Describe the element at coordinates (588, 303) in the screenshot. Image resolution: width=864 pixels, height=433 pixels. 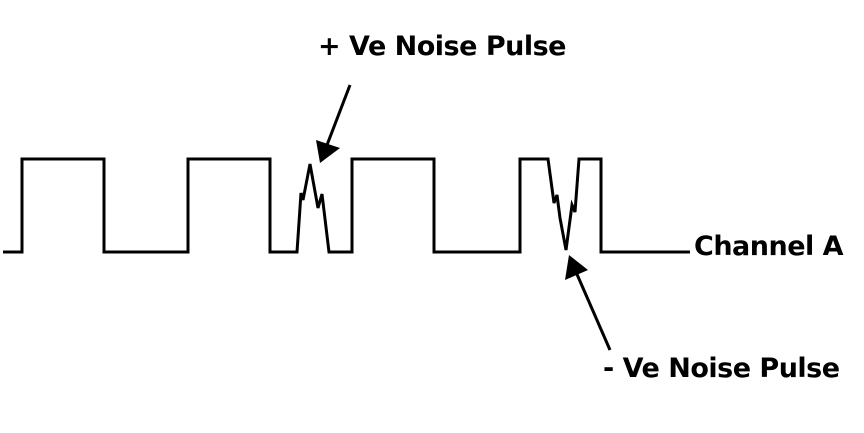
I see `negative-noise-arrow` at that location.